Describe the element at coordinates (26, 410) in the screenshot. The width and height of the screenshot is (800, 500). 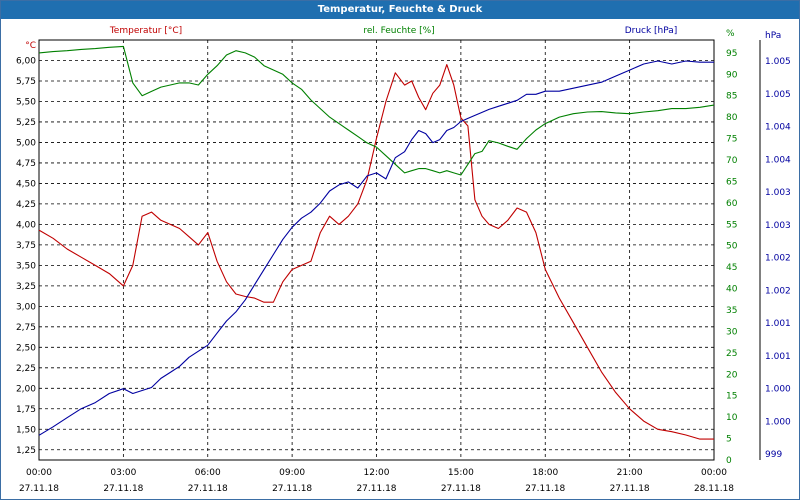
I see `y-tick-temperature: 1,75` at that location.